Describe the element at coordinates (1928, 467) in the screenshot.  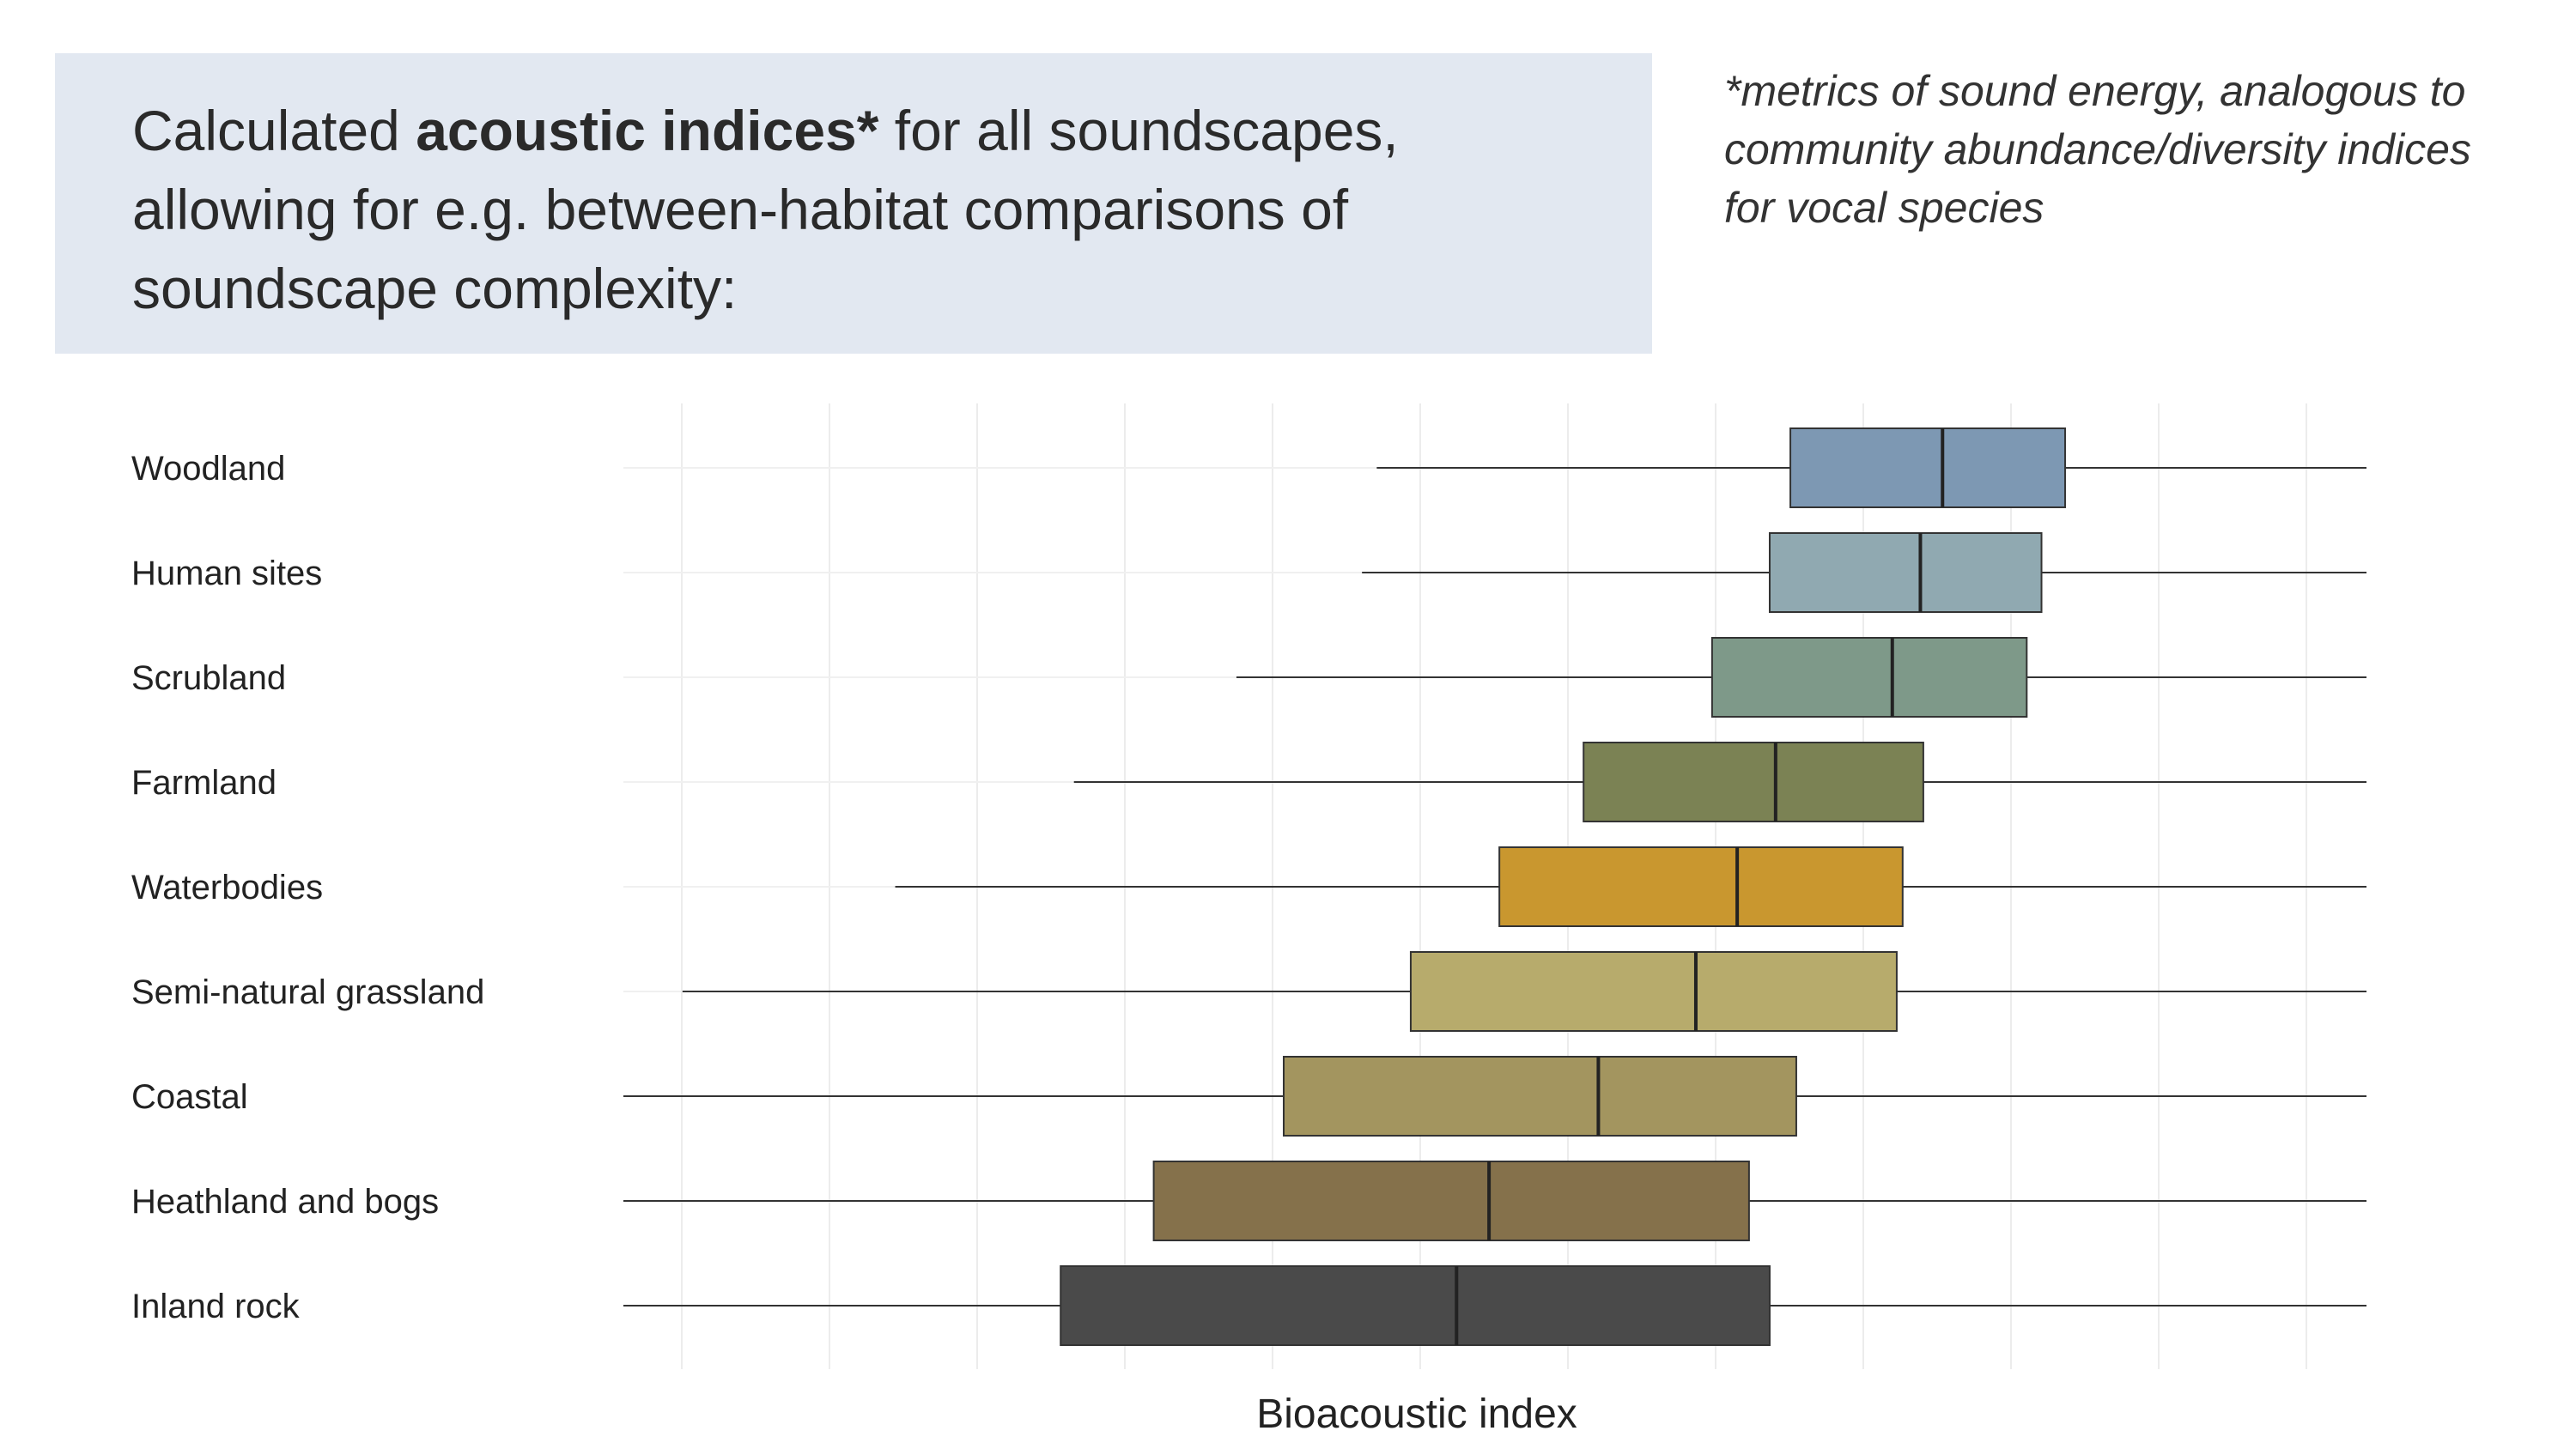
I see `box-woodland` at that location.